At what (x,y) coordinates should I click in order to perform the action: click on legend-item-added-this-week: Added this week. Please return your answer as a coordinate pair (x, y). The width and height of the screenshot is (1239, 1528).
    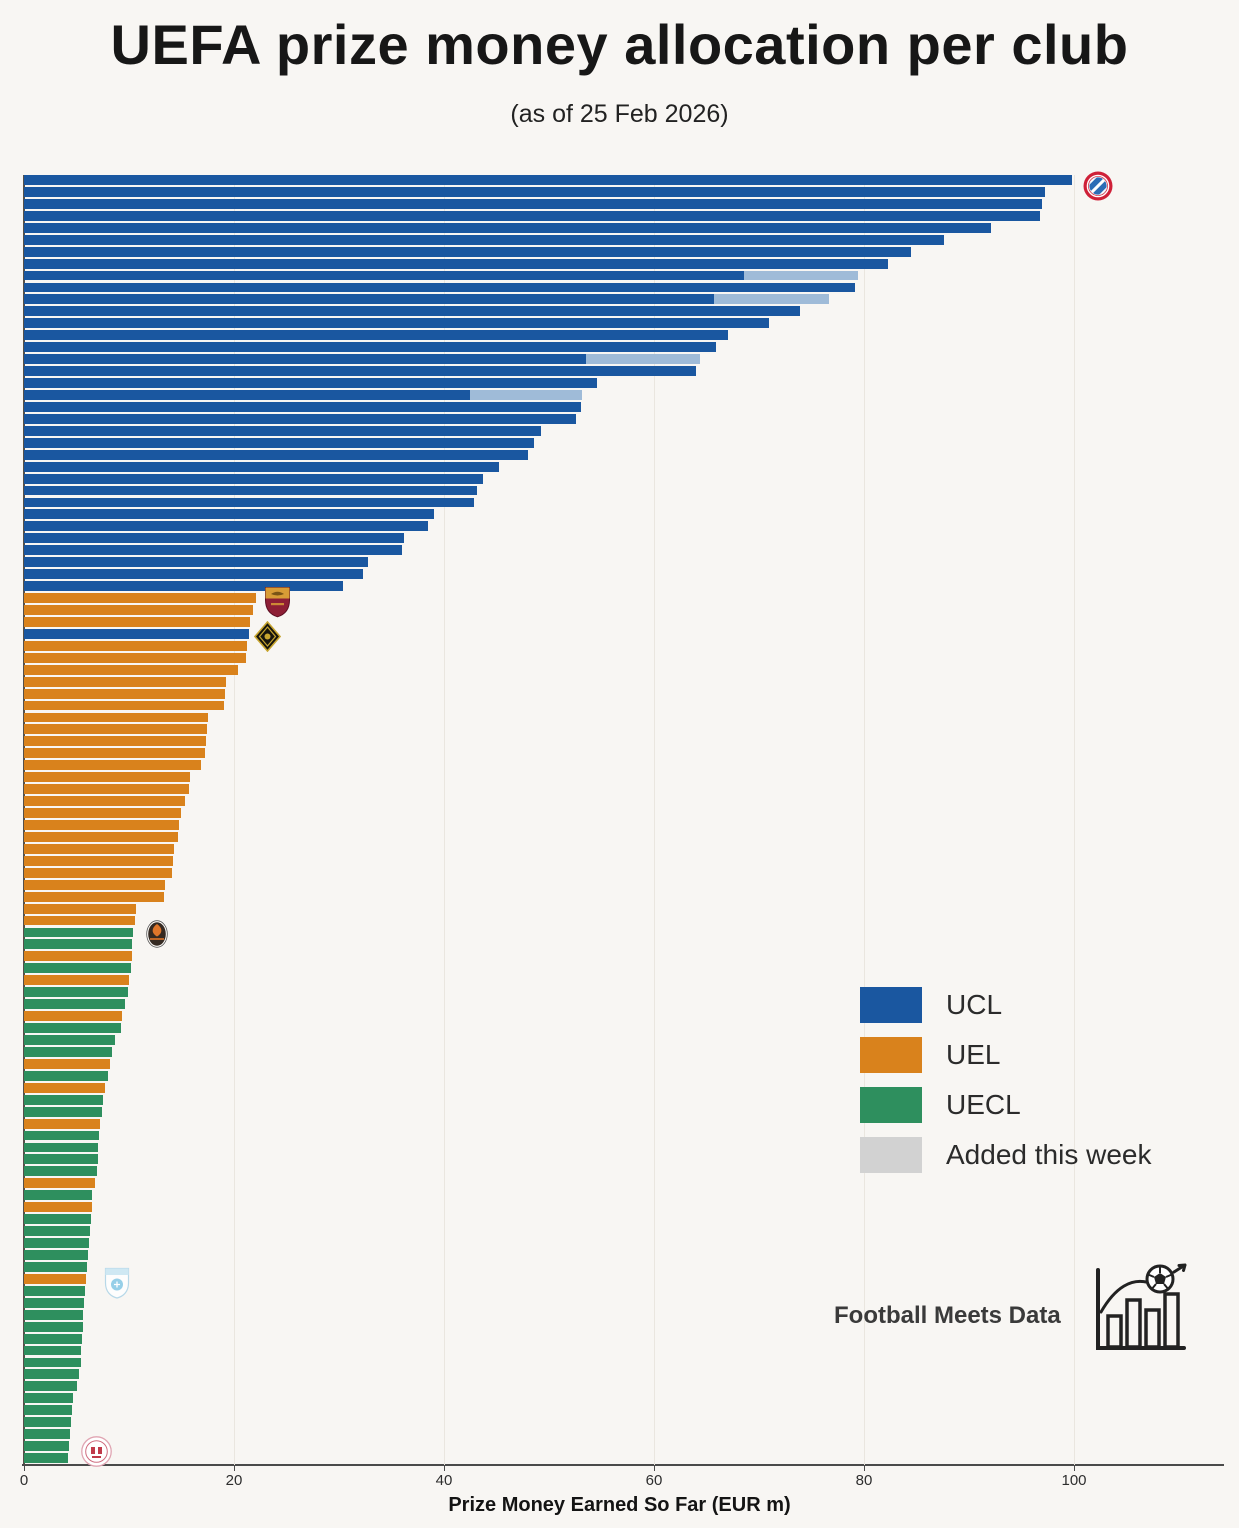
    Looking at the image, I should click on (1005, 1155).